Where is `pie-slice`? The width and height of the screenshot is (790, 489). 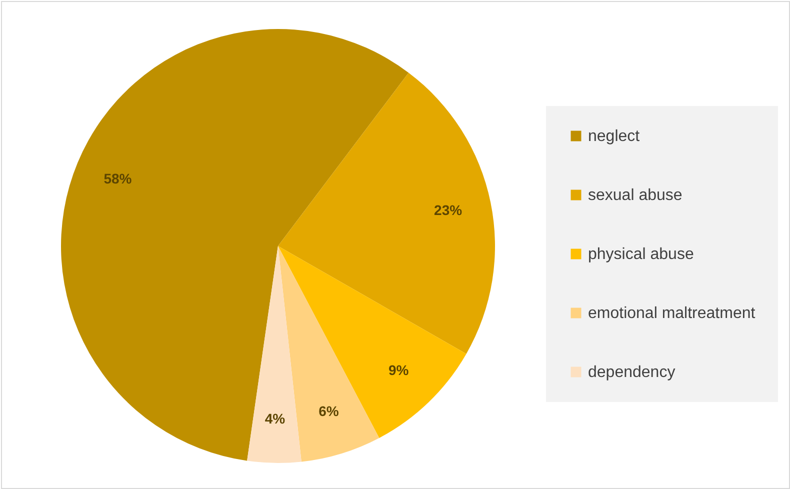 pie-slice is located at coordinates (274, 354).